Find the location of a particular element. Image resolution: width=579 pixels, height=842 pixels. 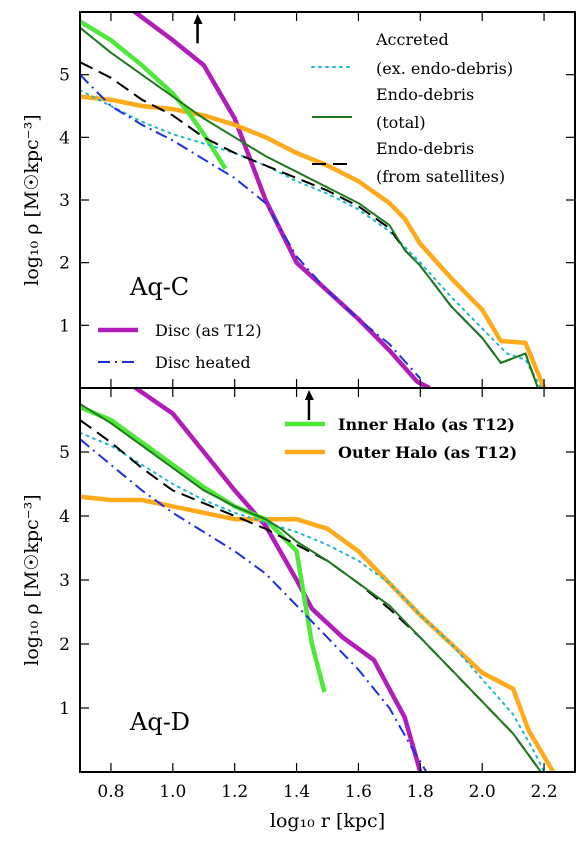

x-tick-label: 2.2 is located at coordinates (544, 792).